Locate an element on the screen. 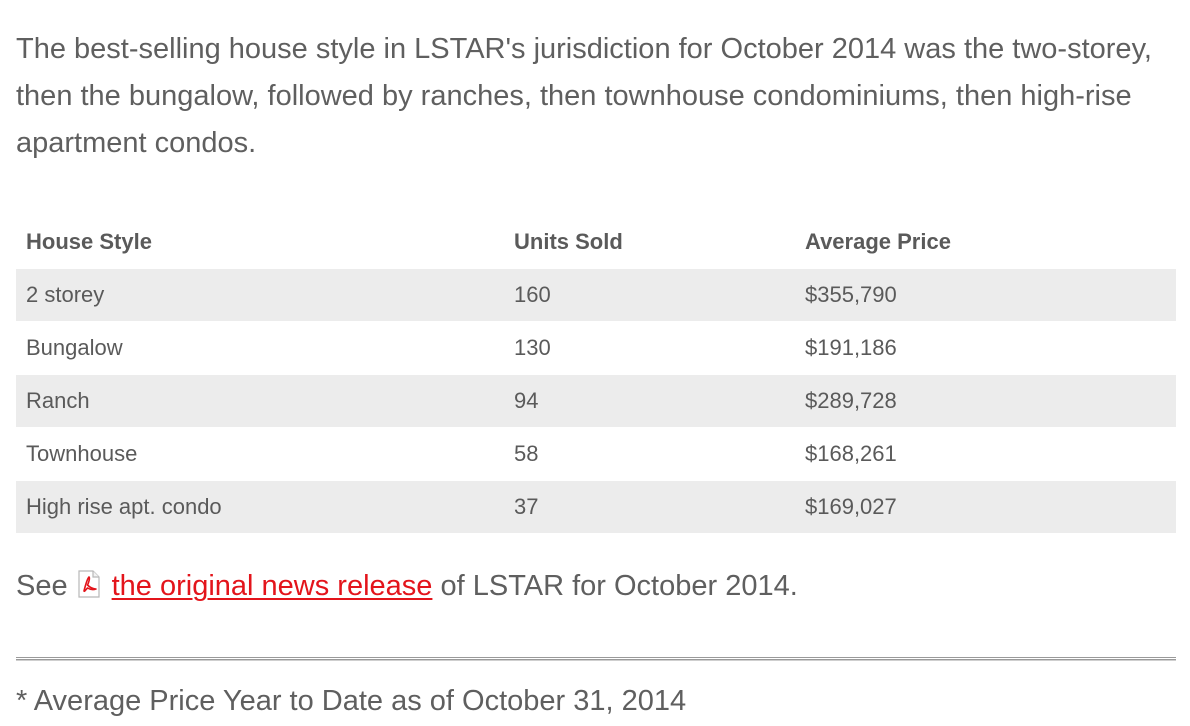 This screenshot has width=1190, height=726. cell-house-style: Bungalow is located at coordinates (260, 348).